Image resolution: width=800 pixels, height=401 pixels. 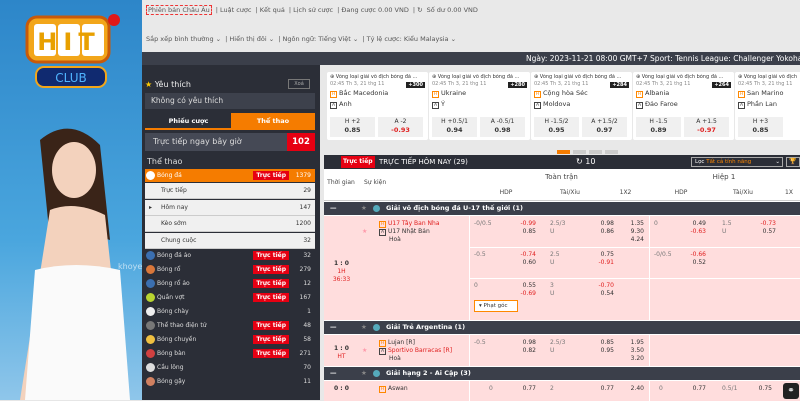 What do you see at coordinates (699, 223) in the screenshot?
I see `odds-cell: 0.49` at bounding box center [699, 223].